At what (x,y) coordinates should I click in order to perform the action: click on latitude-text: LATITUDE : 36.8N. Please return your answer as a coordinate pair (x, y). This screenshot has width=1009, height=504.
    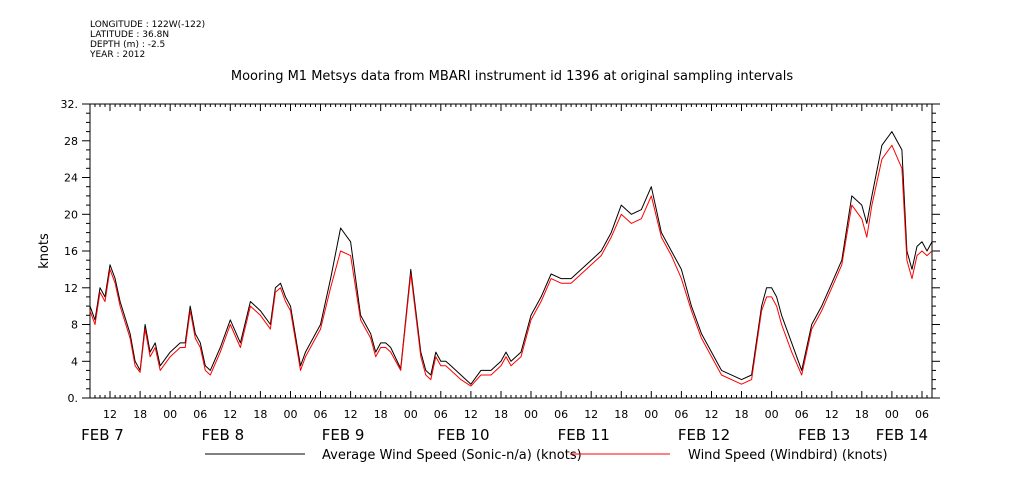
    Looking at the image, I should click on (130, 35).